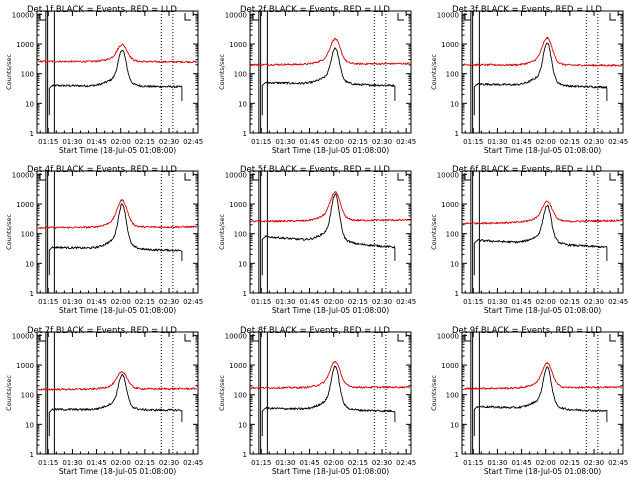  Describe the element at coordinates (527, 170) in the screenshot. I see `panel-title: Det 6f BLACK = Events, RED = LLD` at that location.